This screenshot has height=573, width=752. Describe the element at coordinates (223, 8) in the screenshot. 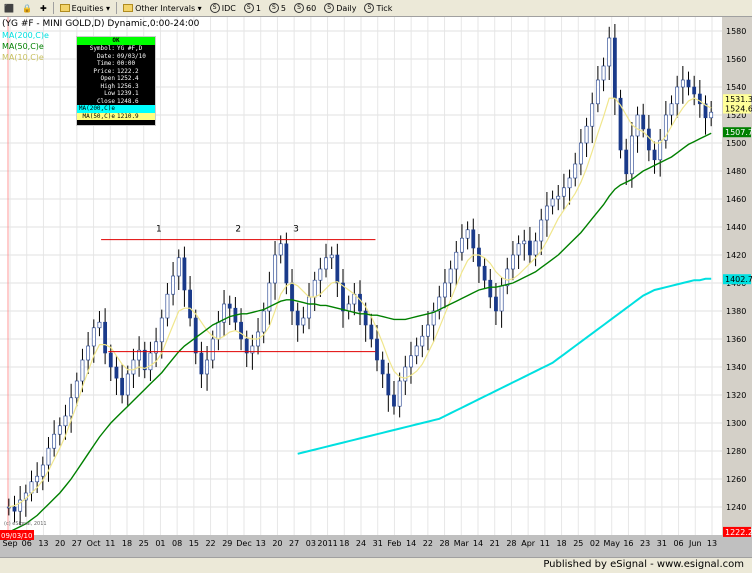

I see `toolbar-idc: S IDC` at that location.